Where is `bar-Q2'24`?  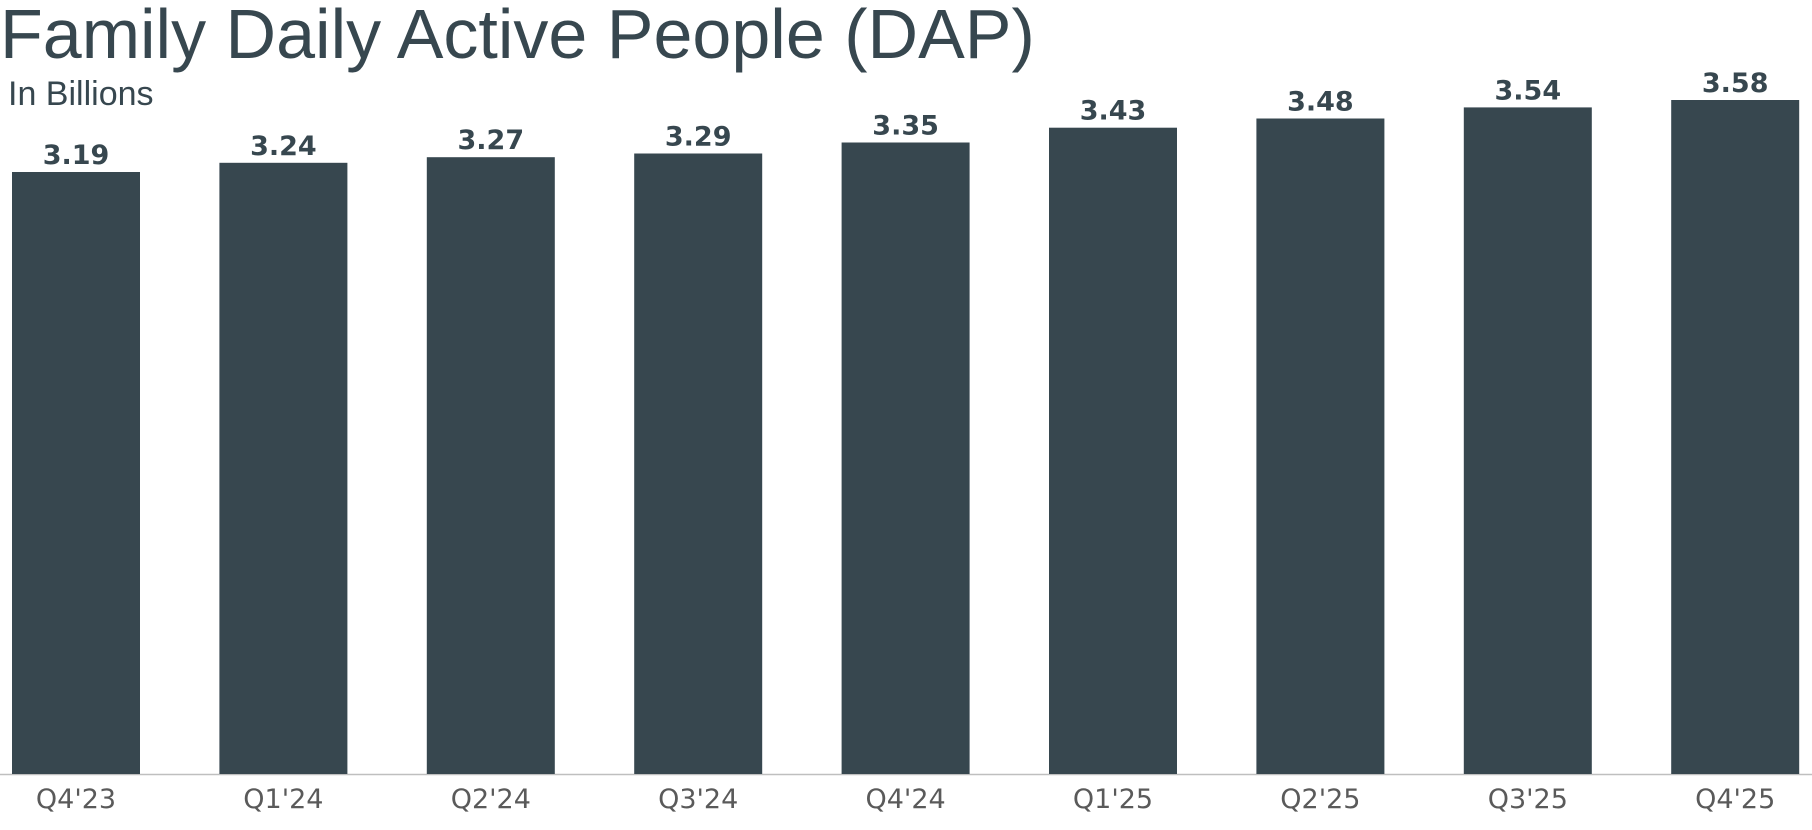 bar-Q2'24 is located at coordinates (490, 465).